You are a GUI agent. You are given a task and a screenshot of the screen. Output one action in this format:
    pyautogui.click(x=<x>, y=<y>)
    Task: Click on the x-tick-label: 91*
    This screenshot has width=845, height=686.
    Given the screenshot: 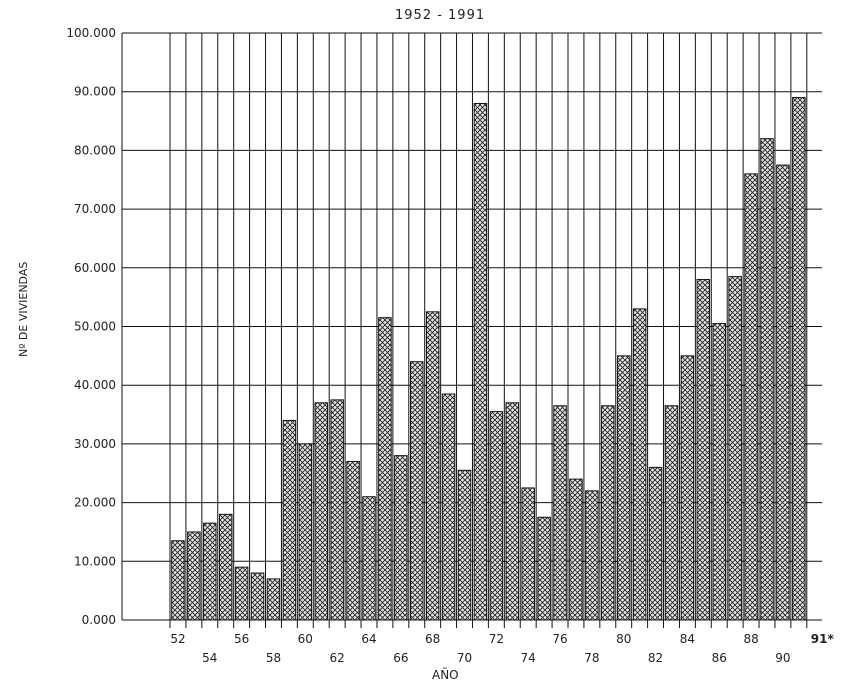 What is the action you would take?
    pyautogui.click(x=823, y=639)
    